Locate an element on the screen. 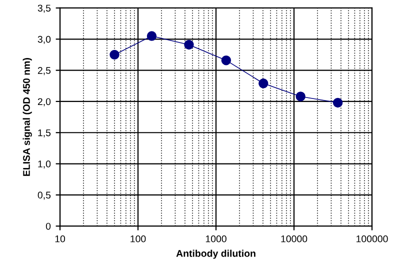 The height and width of the screenshot is (266, 400). y-tick-label: 2,5 is located at coordinates (44, 71).